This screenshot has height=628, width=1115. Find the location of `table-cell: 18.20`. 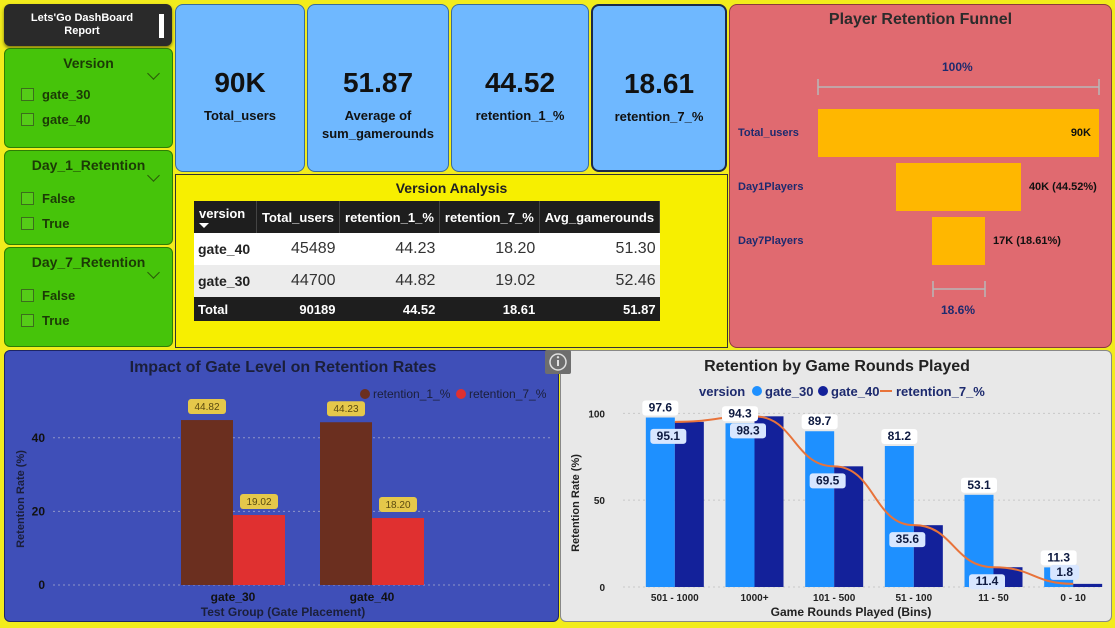

table-cell: 18.20 is located at coordinates (489, 249).